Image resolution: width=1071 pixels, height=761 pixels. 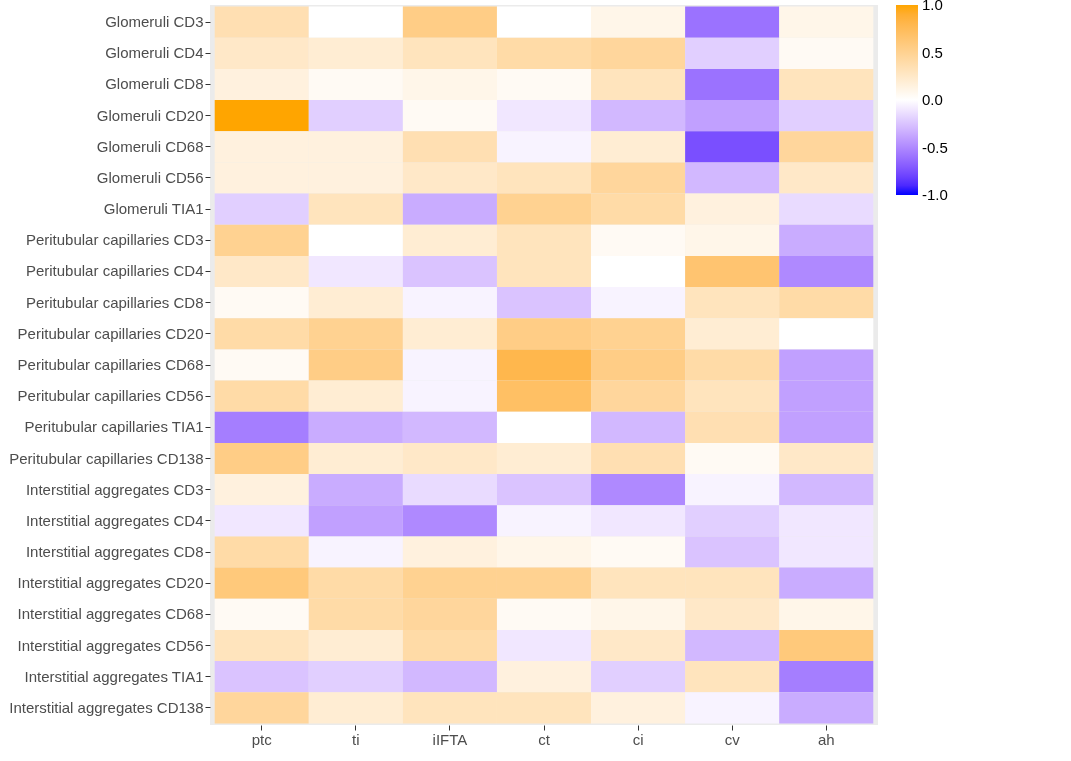 What do you see at coordinates (110, 396) in the screenshot?
I see `y-tick-label: Peritubular capillaries CD56` at bounding box center [110, 396].